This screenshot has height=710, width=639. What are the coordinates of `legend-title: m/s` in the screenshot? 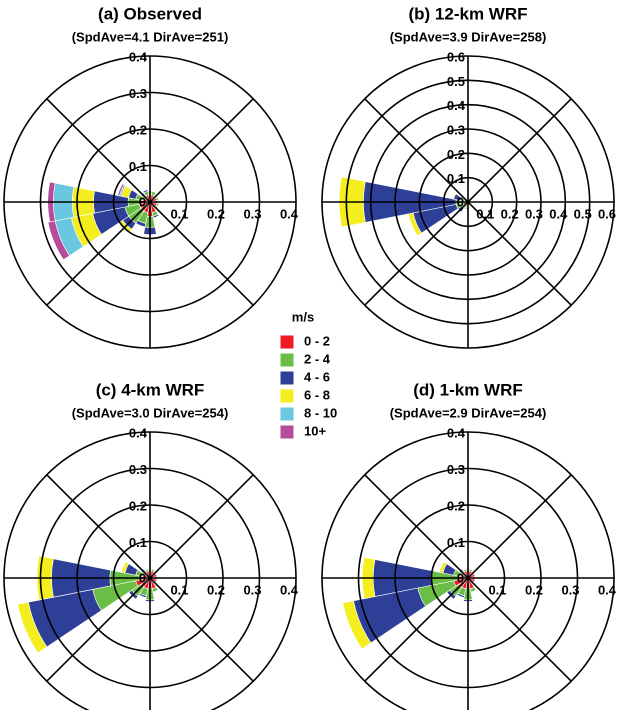 It's located at (303, 316).